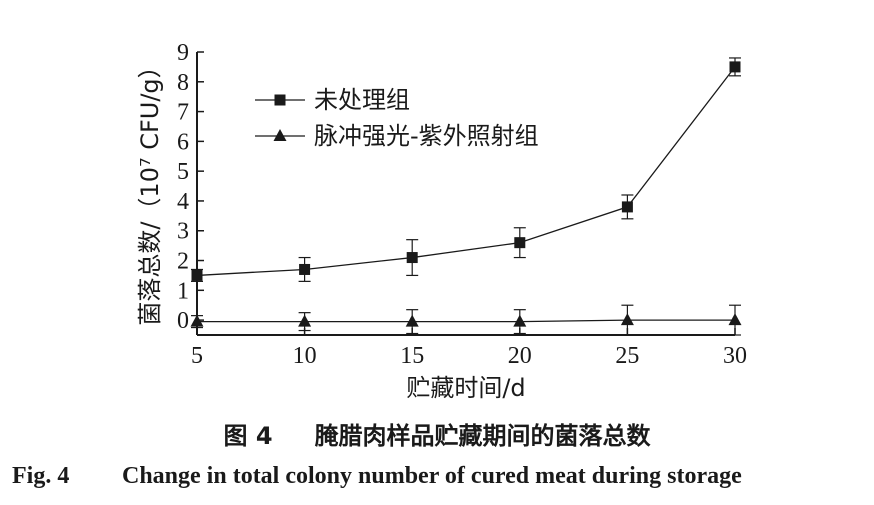 This screenshot has width=874, height=505. Describe the element at coordinates (197, 356) in the screenshot. I see `x-tick-label: 5` at that location.